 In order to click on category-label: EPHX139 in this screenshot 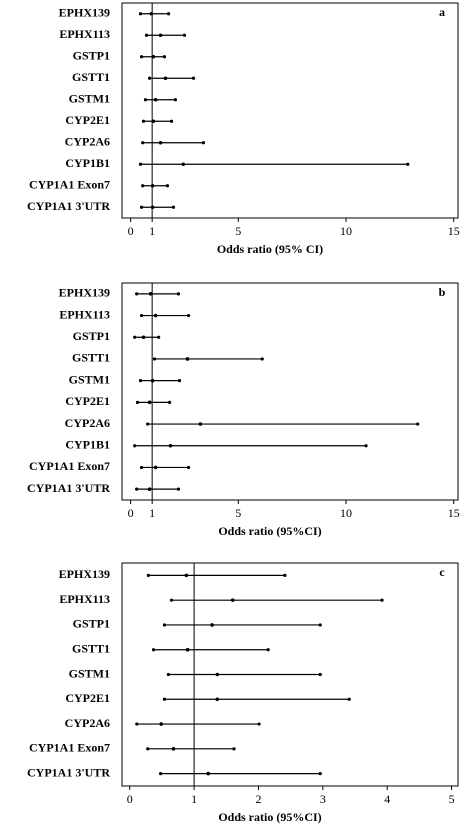, I will do `click(84, 13)`.